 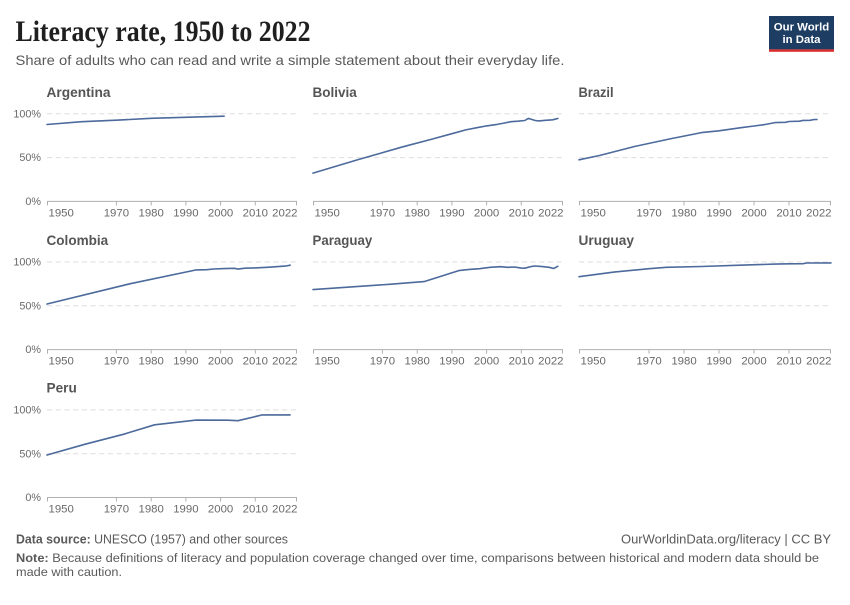 I want to click on svg-text: Colombia, so click(x=78, y=240).